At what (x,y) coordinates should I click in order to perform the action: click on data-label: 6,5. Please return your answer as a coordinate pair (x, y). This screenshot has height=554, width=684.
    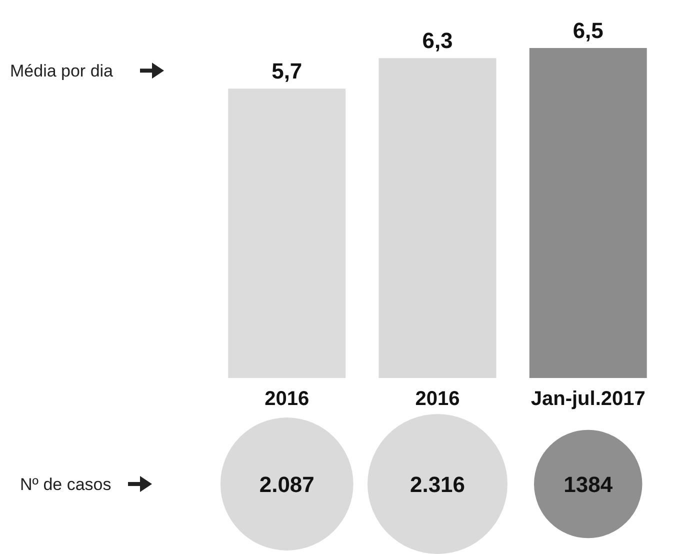
    Looking at the image, I should click on (588, 30).